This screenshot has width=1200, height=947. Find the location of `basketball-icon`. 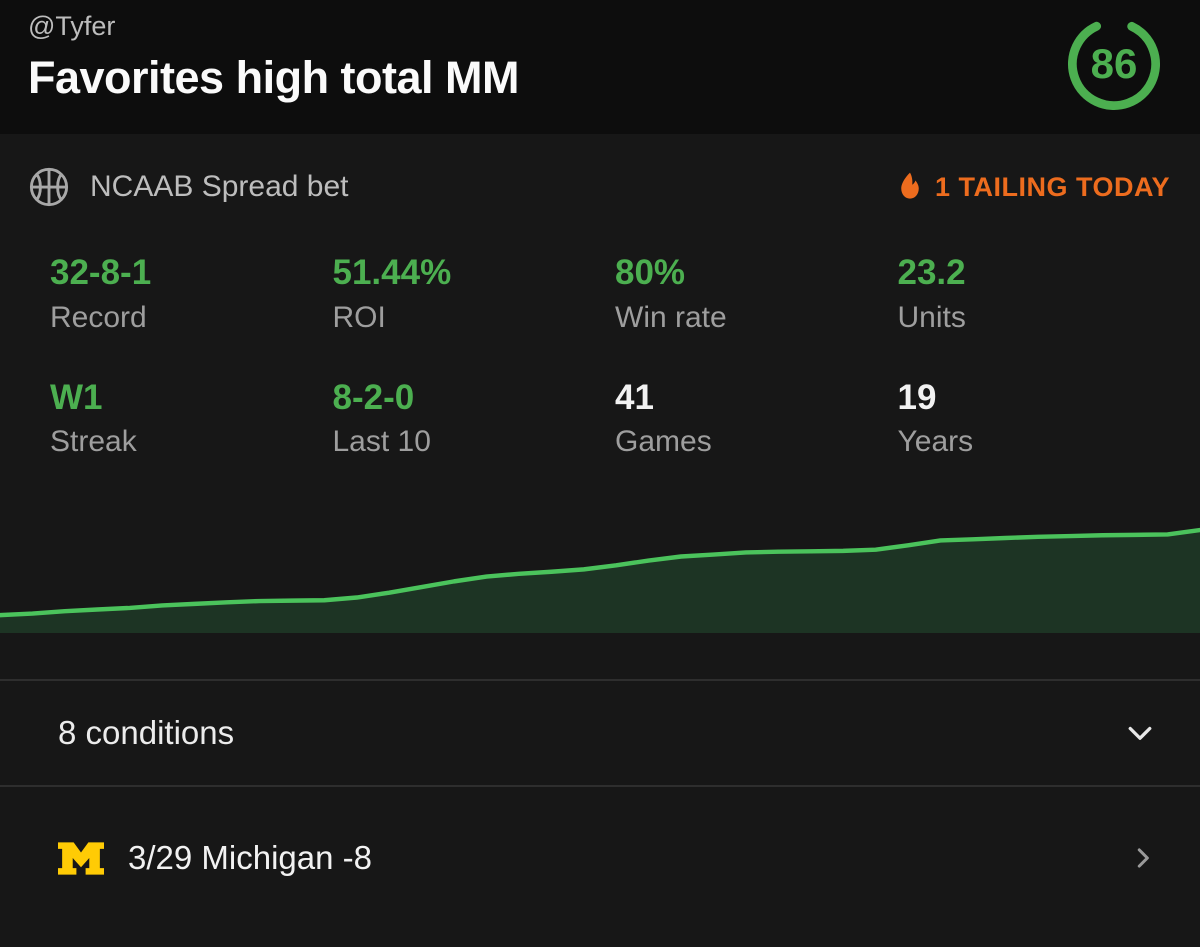

basketball-icon is located at coordinates (49, 187).